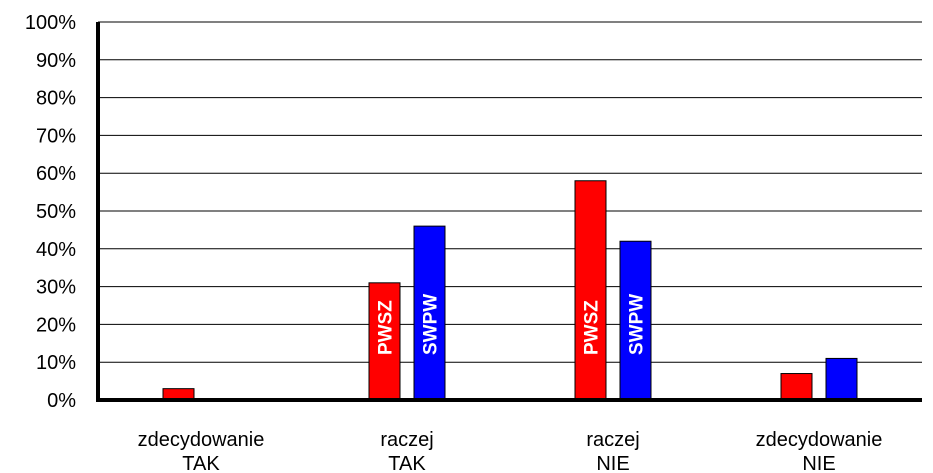 The height and width of the screenshot is (473, 933). What do you see at coordinates (56, 61) in the screenshot?
I see `y-tick-label: 90%` at bounding box center [56, 61].